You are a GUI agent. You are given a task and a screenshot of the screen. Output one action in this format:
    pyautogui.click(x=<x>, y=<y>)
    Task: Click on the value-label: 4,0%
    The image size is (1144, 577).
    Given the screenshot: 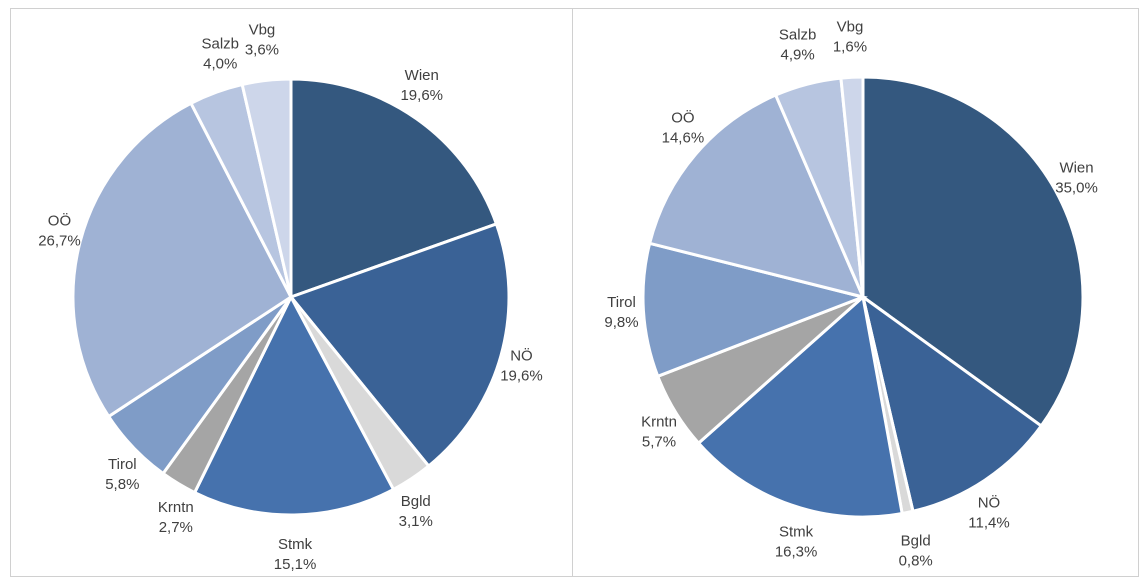 What is the action you would take?
    pyautogui.click(x=220, y=64)
    